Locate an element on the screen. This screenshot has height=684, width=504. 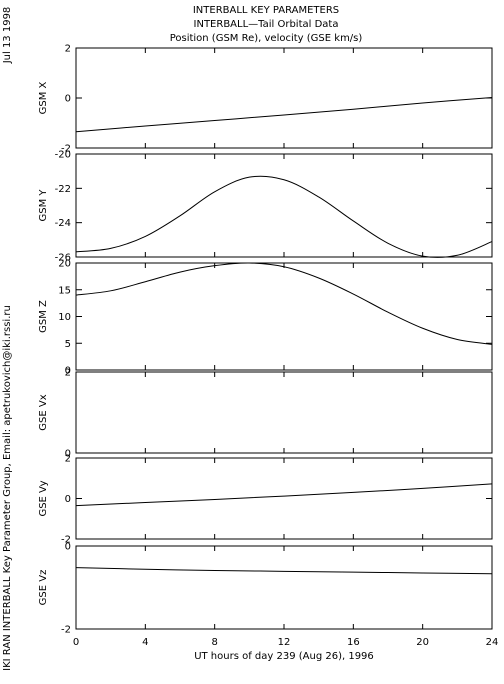
x-axis-label: UT hours of day 239 (Aug 26), 1996 is located at coordinates (284, 656).